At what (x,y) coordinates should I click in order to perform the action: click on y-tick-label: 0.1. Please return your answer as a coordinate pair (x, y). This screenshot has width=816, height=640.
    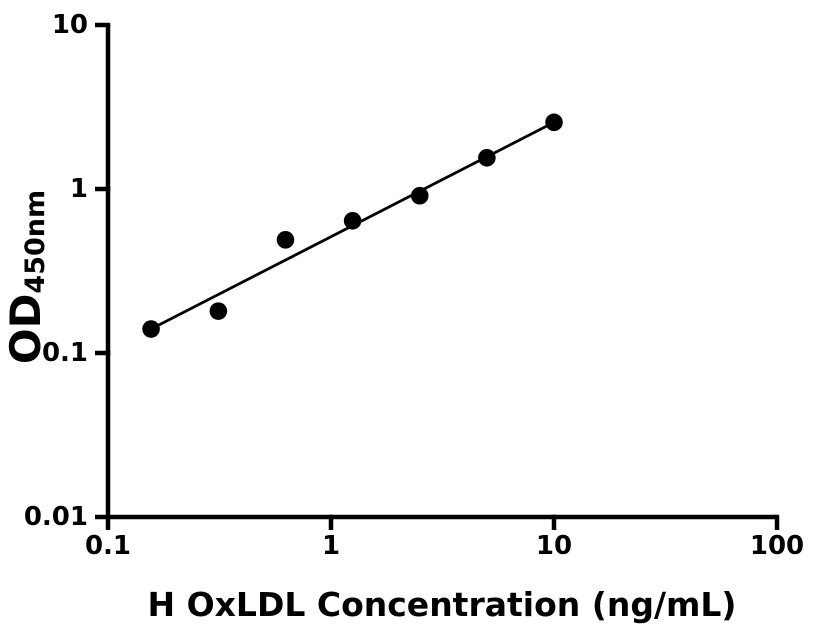
    Looking at the image, I should click on (65, 353).